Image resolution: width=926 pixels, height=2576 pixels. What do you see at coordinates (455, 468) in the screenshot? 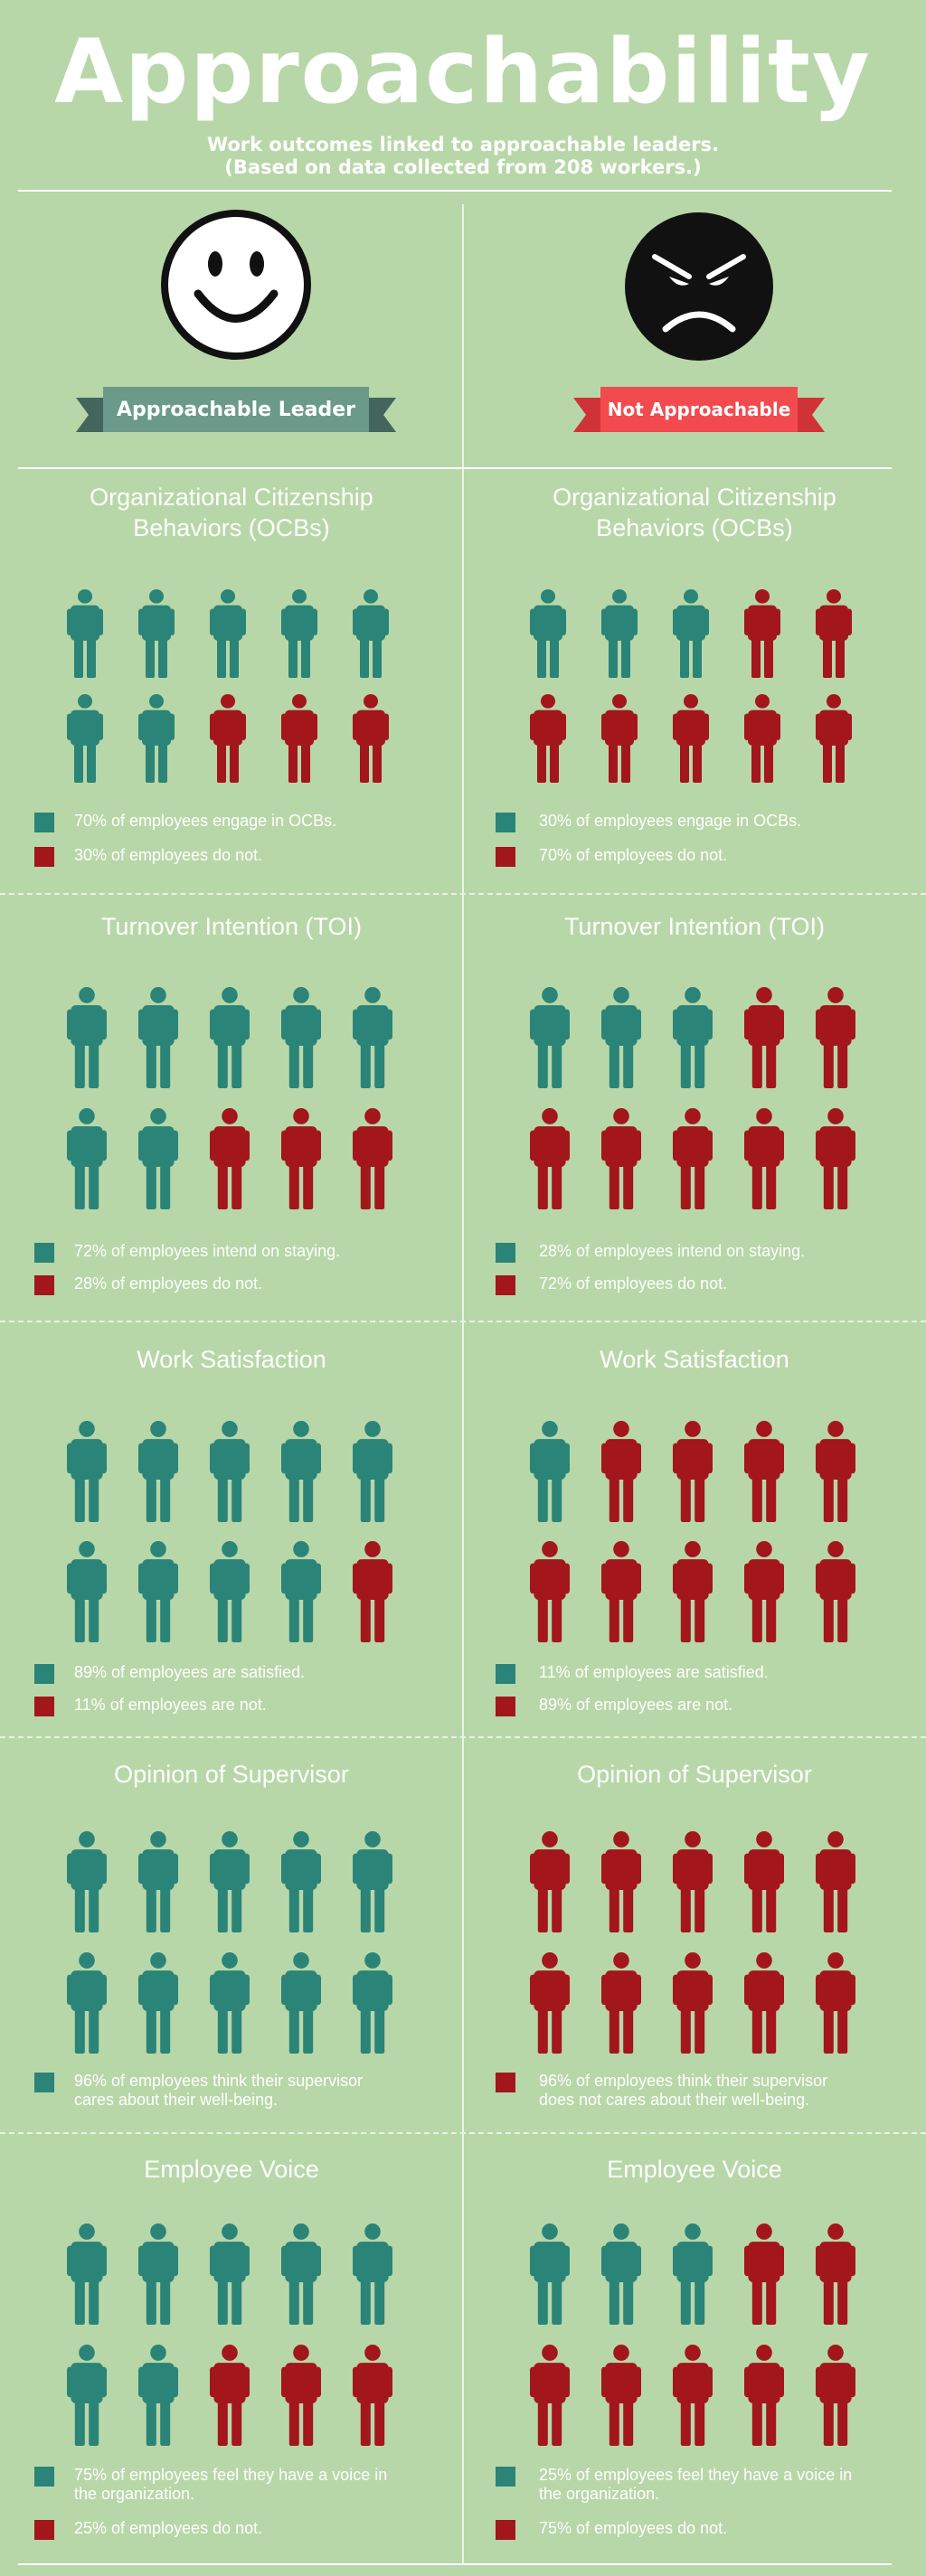
I see `faces-divider` at bounding box center [455, 468].